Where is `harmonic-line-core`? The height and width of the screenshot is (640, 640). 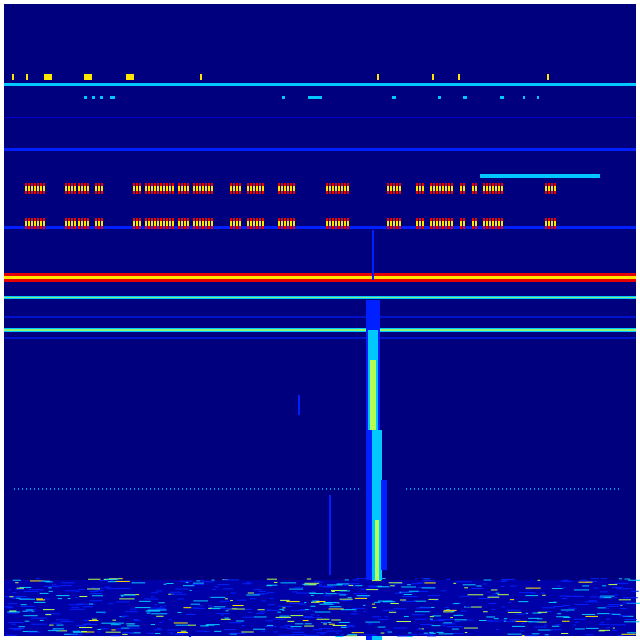
harmonic-line-core is located at coordinates (320, 297).